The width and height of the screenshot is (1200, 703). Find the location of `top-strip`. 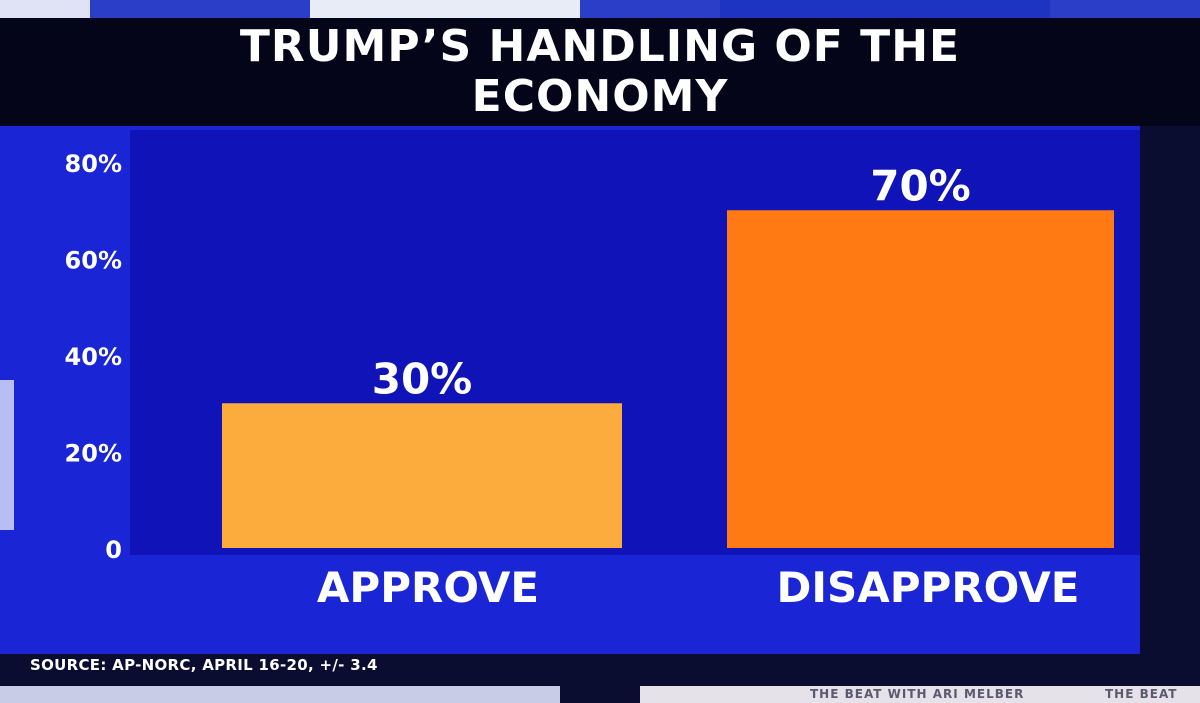

top-strip is located at coordinates (600, 9).